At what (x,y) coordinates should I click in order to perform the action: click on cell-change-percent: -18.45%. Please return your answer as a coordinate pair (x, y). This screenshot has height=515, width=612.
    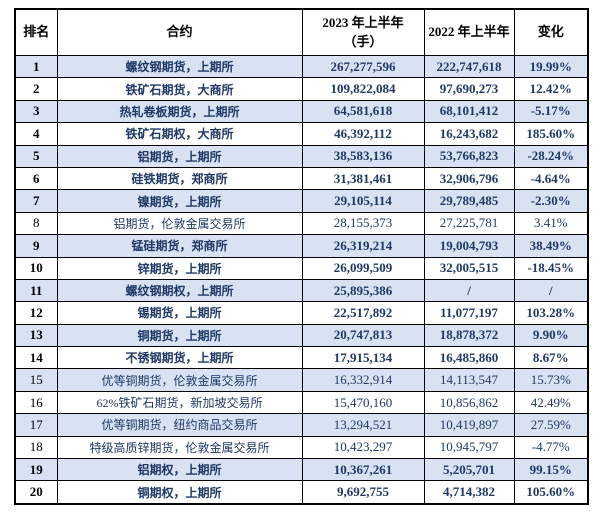
    Looking at the image, I should click on (551, 268).